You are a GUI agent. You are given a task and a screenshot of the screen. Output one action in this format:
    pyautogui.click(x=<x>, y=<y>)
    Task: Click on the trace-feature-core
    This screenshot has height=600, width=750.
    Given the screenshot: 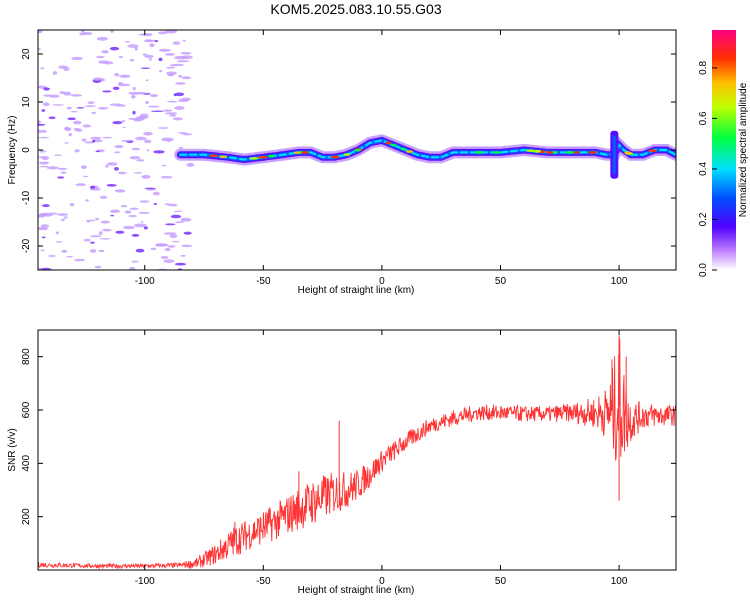 What is the action you would take?
    pyautogui.click(x=614, y=154)
    